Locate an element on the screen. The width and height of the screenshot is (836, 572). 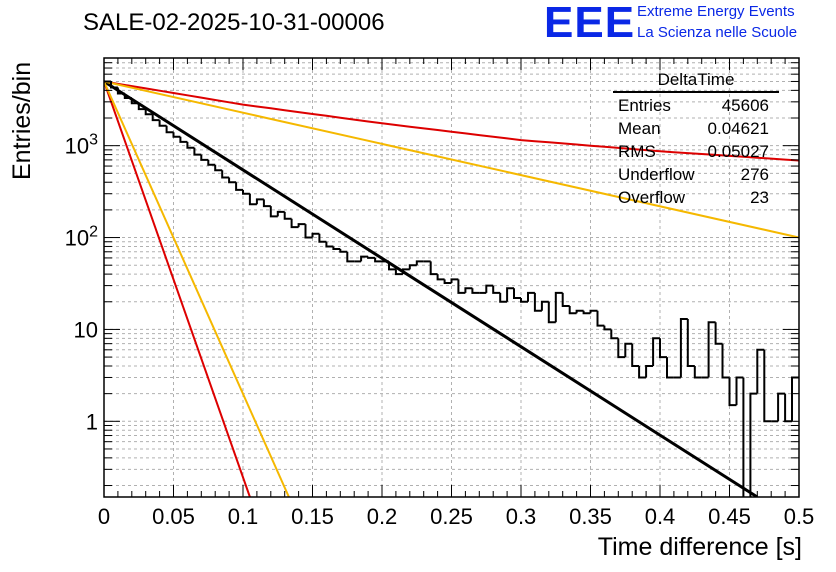
stats-row-mean: Mean 0.04621 is located at coordinates (696, 128).